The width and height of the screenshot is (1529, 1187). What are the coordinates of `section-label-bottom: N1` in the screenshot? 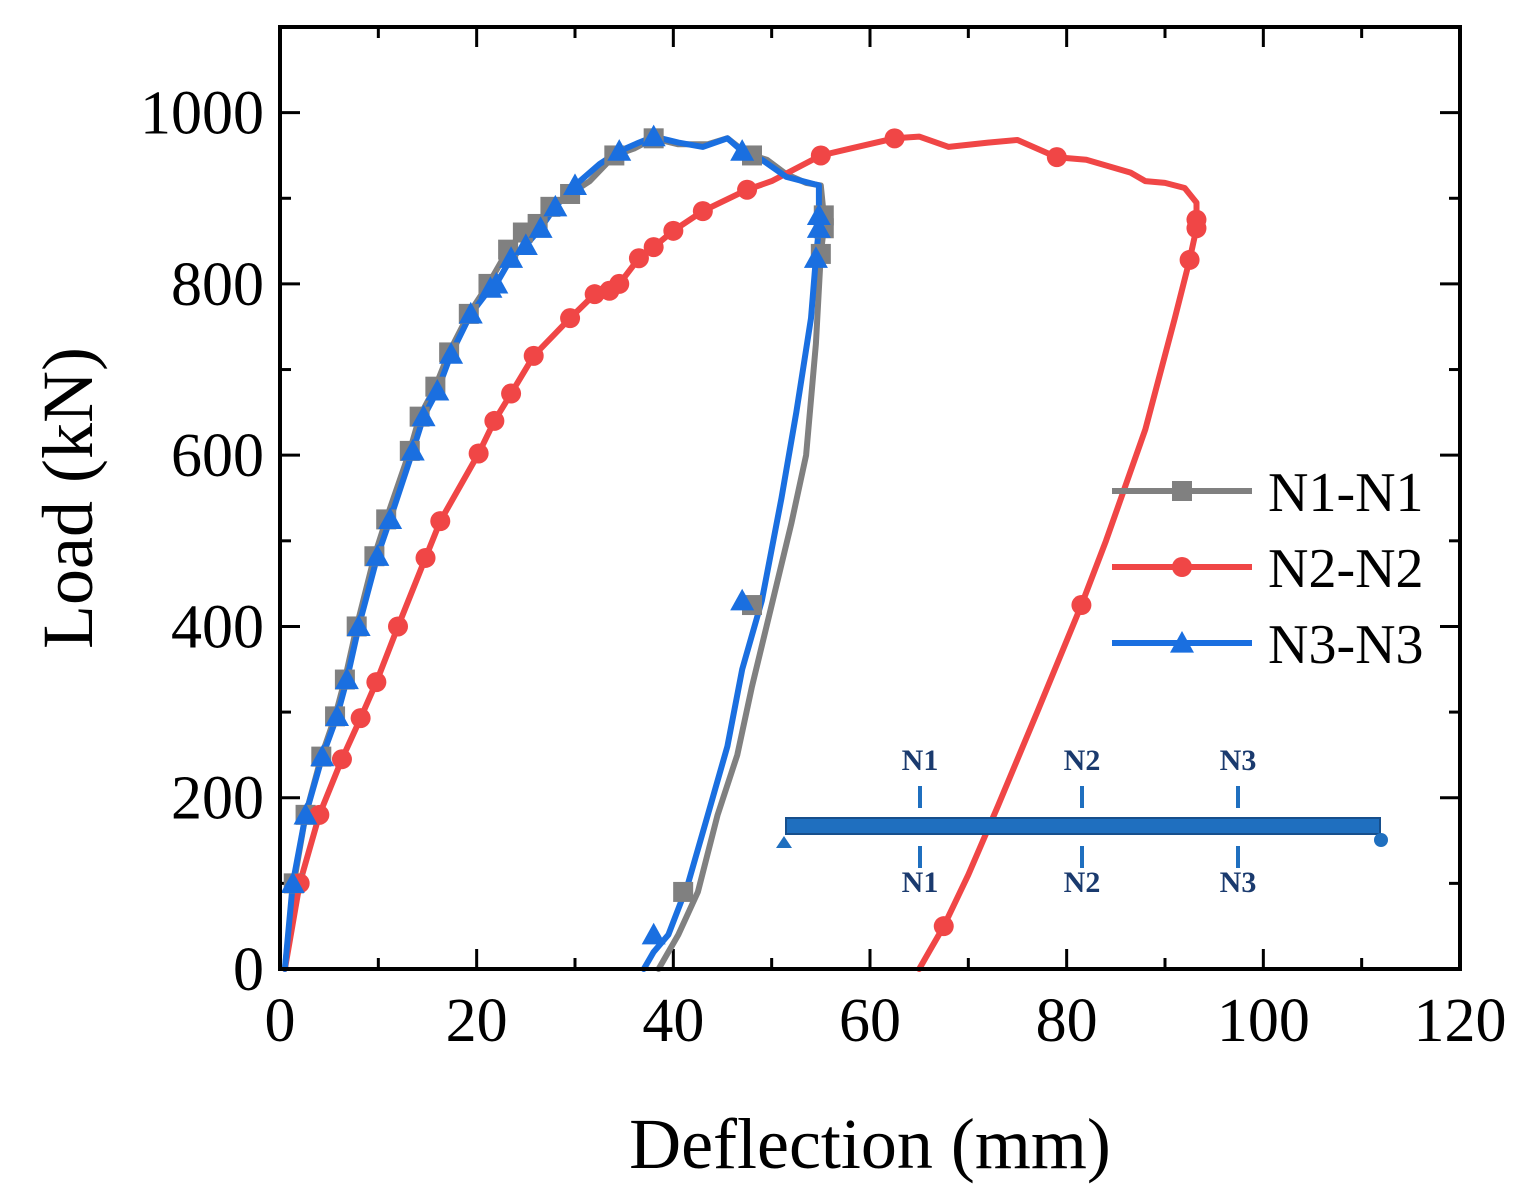 It's located at (920, 882).